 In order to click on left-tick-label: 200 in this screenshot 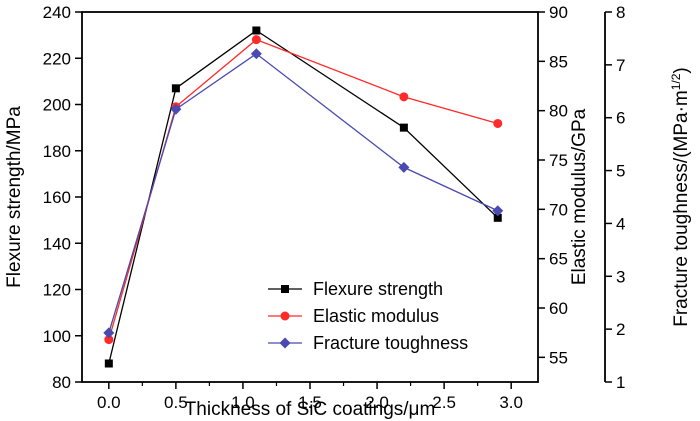, I will do `click(57, 105)`.